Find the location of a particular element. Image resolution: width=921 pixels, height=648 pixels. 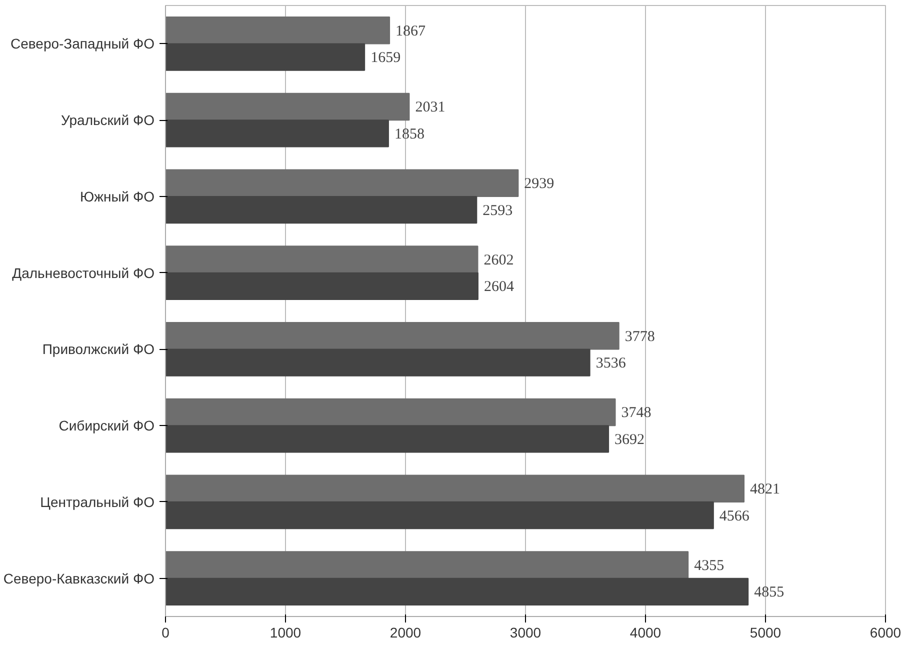

x-tick-label: 1000 is located at coordinates (286, 632).